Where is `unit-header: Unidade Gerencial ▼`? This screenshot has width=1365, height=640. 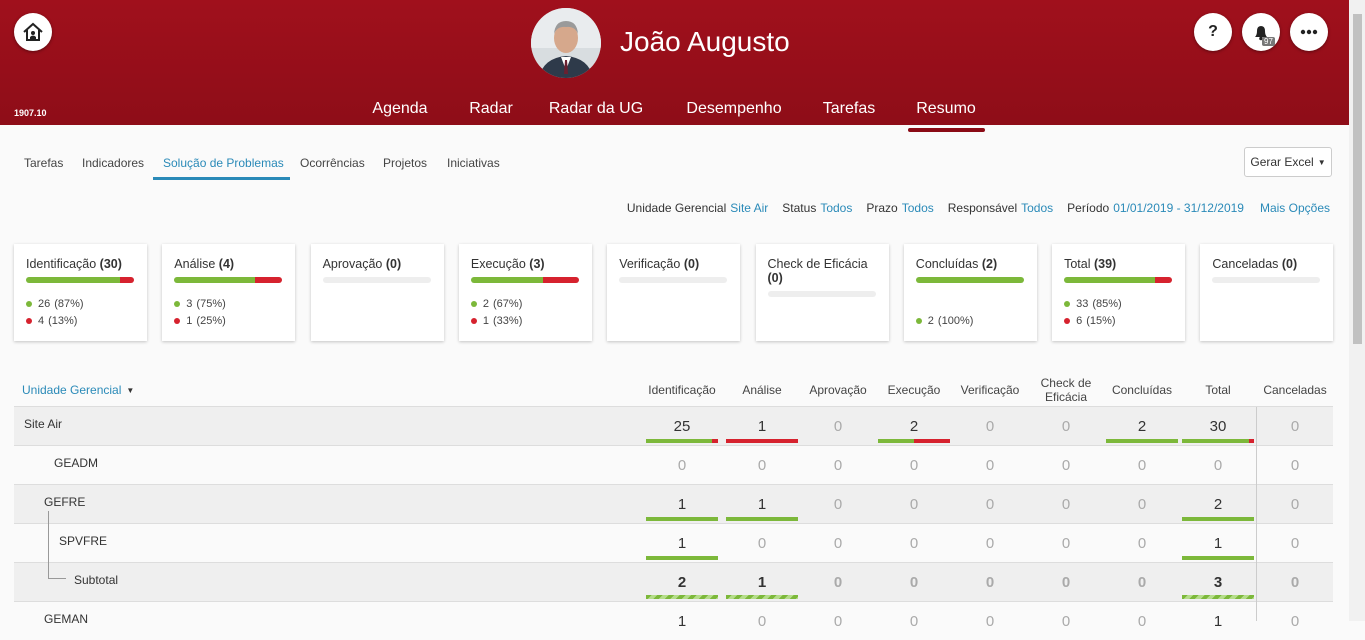
unit-header: Unidade Gerencial ▼ is located at coordinates (78, 390).